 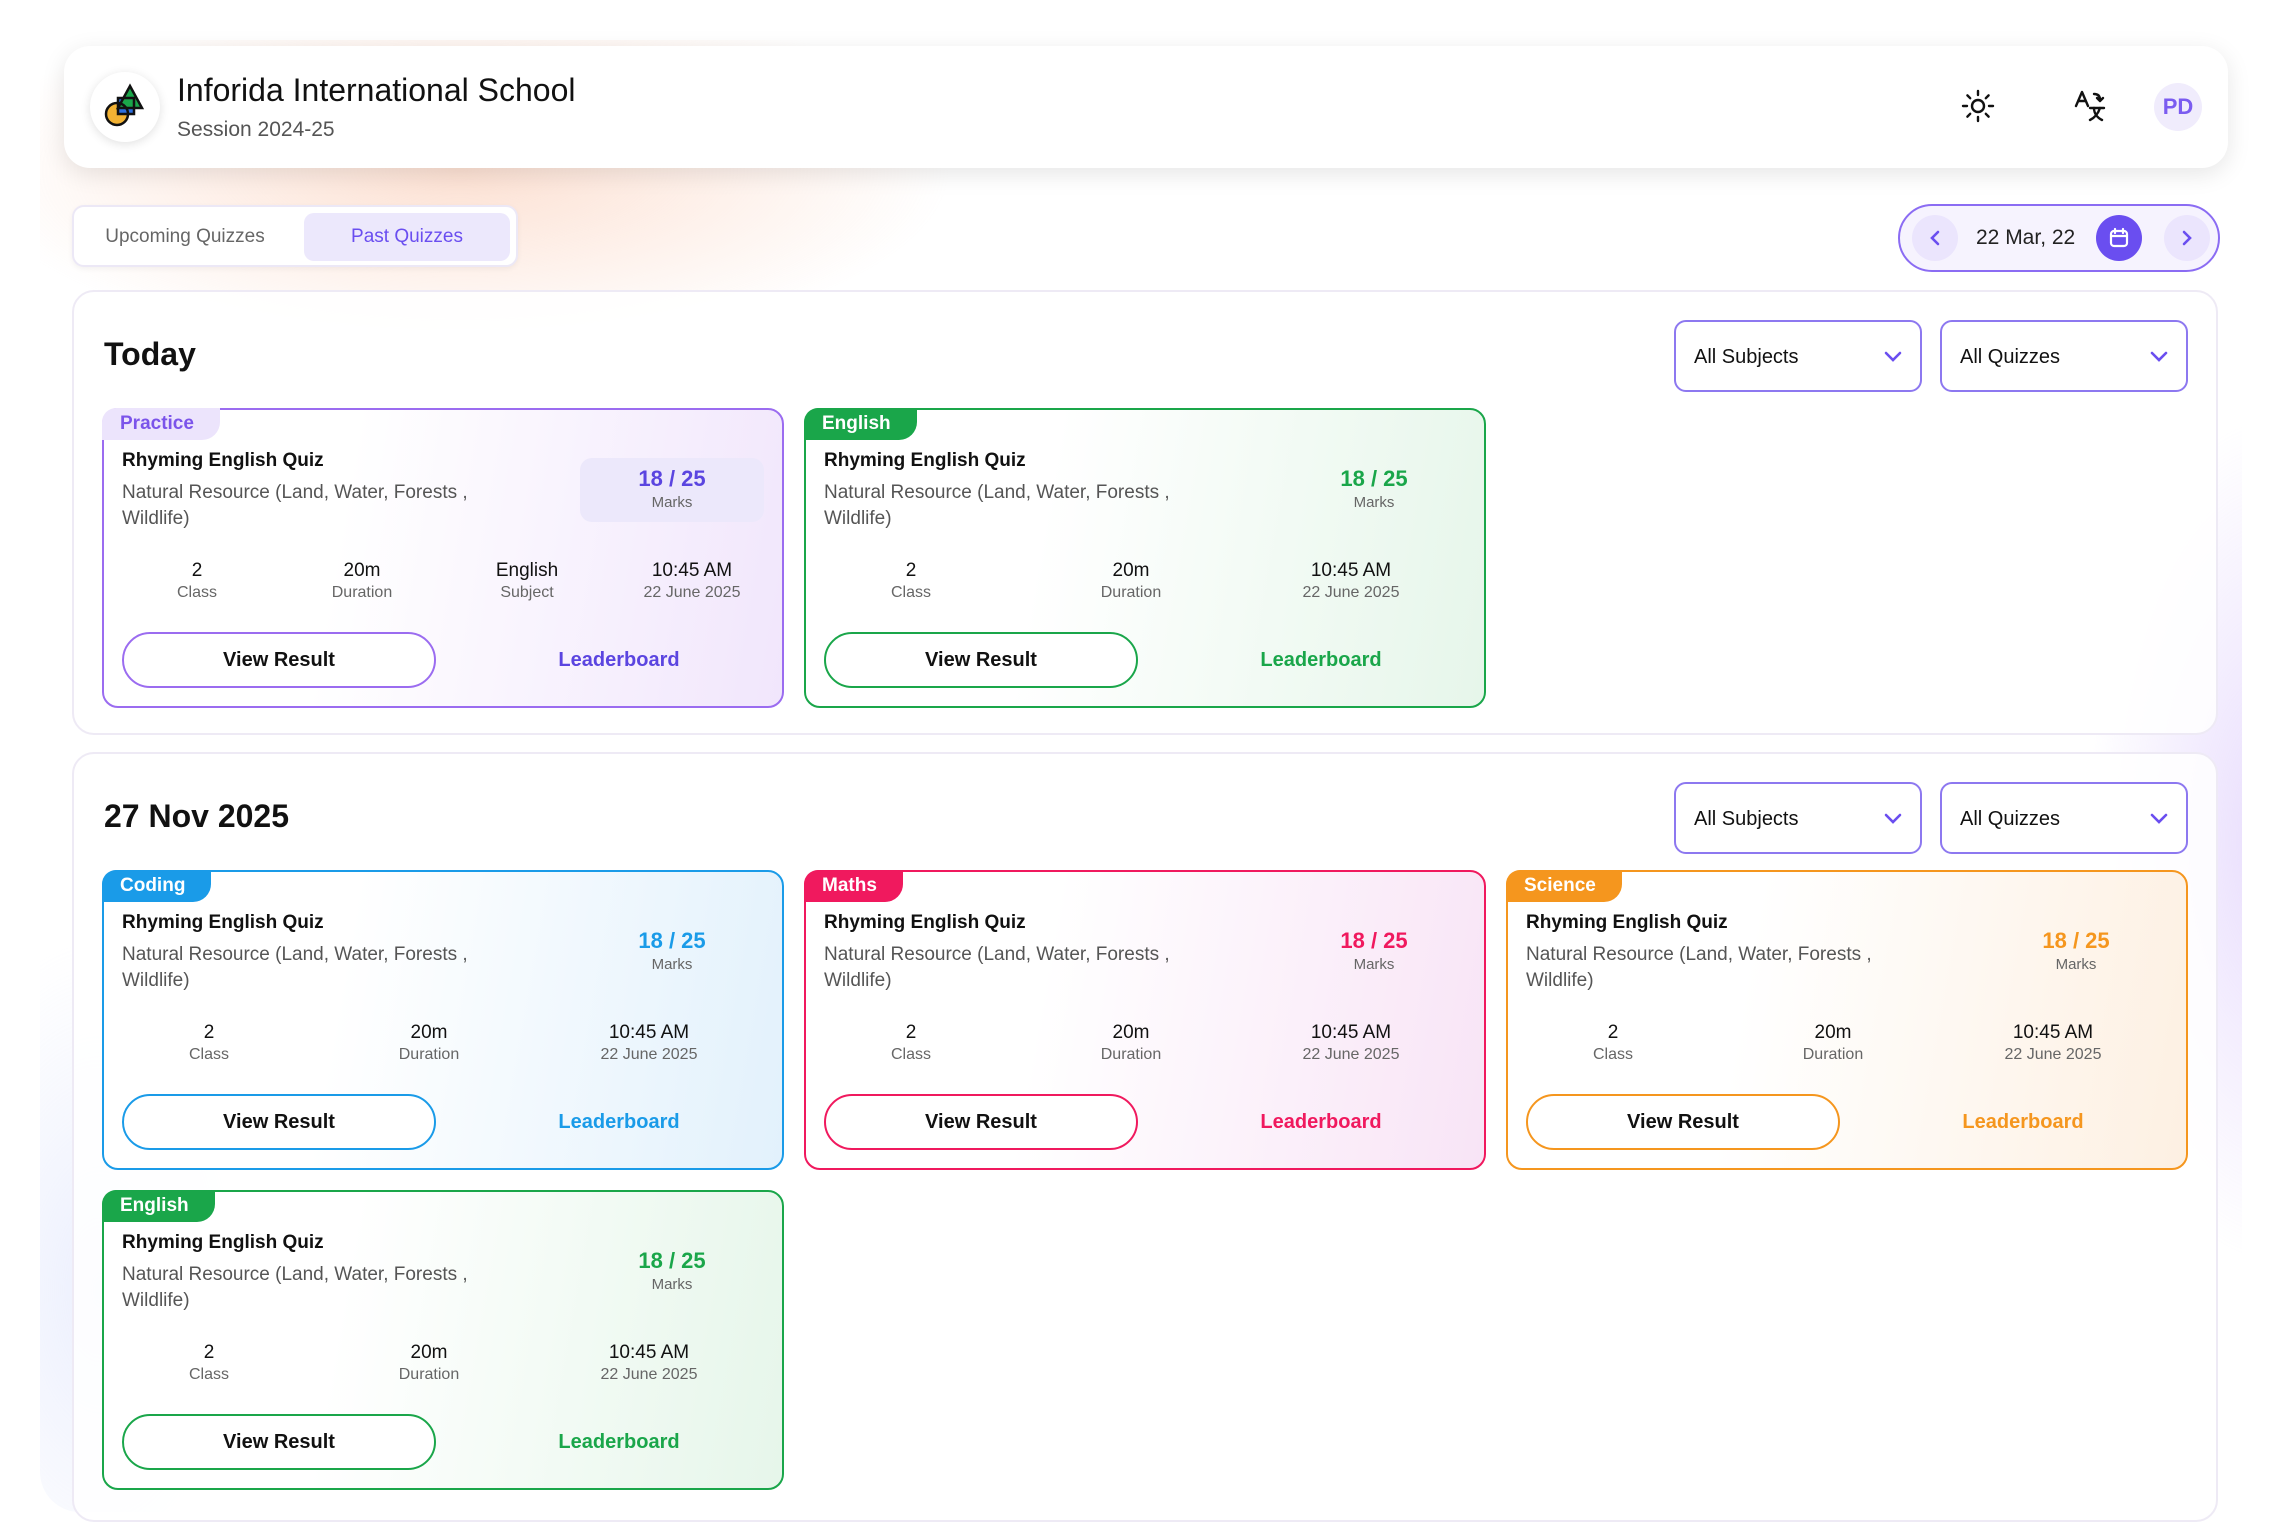 I want to click on school-name: Inforida International School, so click(x=376, y=90).